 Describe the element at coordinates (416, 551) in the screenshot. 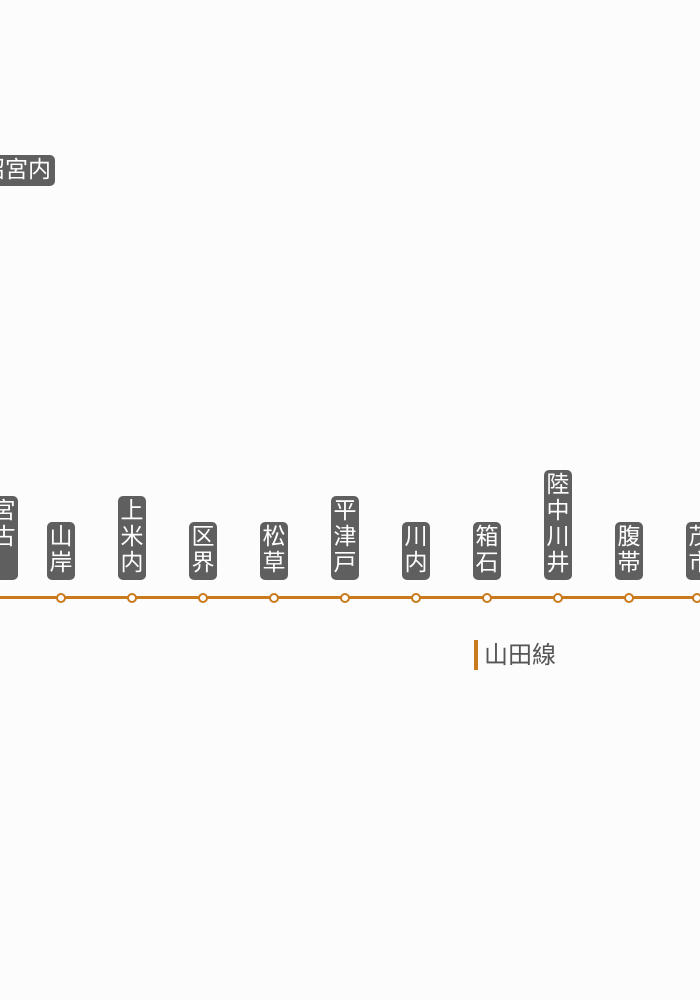

I see `station-label-6: 川 内` at that location.